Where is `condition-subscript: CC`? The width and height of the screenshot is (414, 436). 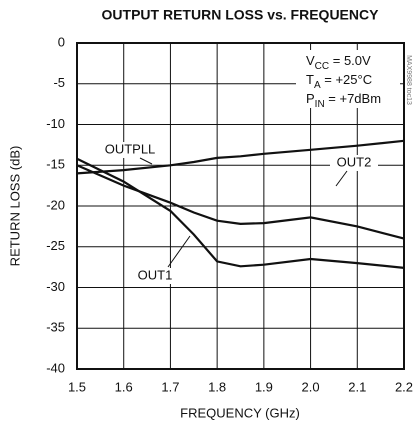
condition-subscript: CC is located at coordinates (322, 66).